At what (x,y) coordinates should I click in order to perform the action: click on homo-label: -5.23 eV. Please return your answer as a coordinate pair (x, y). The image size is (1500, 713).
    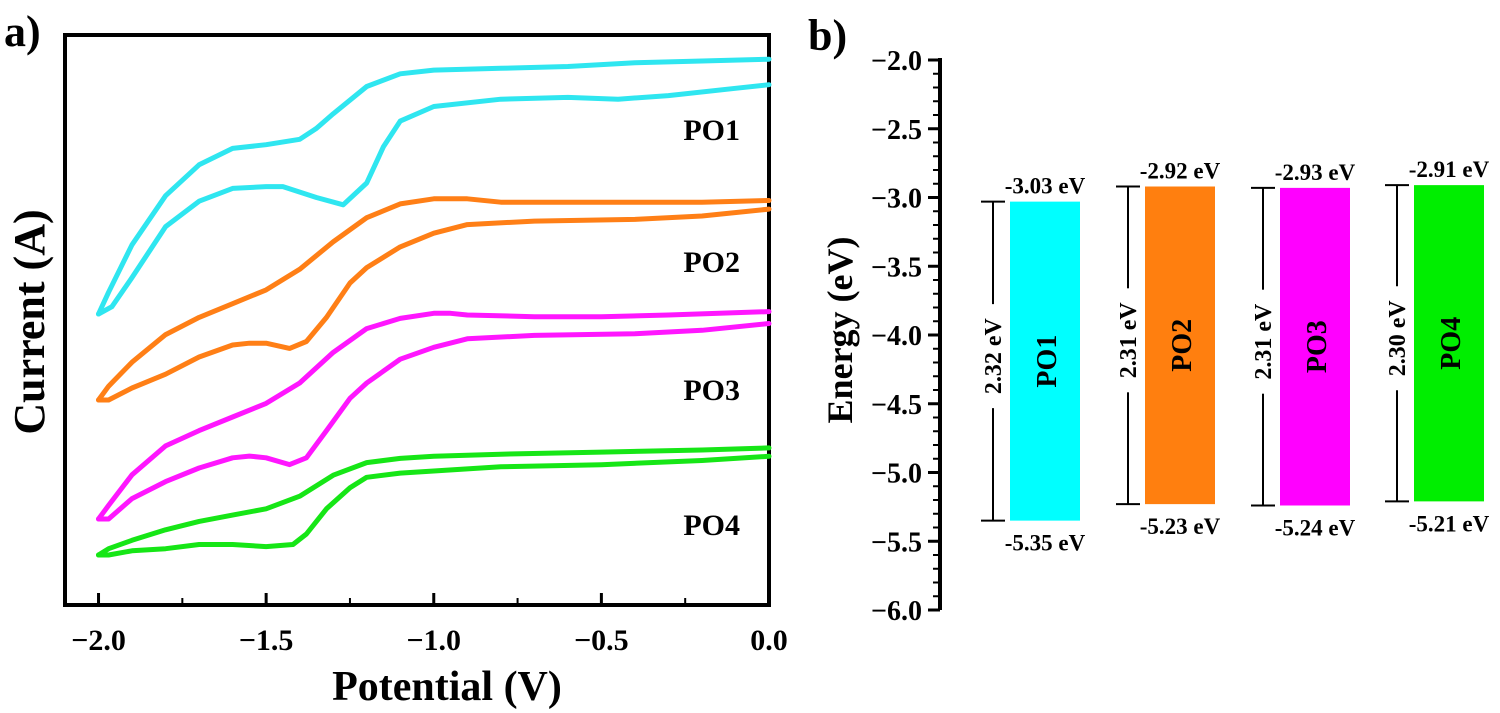
    Looking at the image, I should click on (1180, 526).